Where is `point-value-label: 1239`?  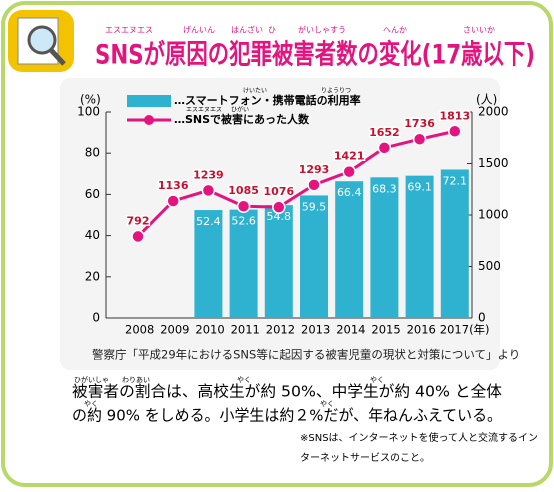 point-value-label: 1239 is located at coordinates (208, 174).